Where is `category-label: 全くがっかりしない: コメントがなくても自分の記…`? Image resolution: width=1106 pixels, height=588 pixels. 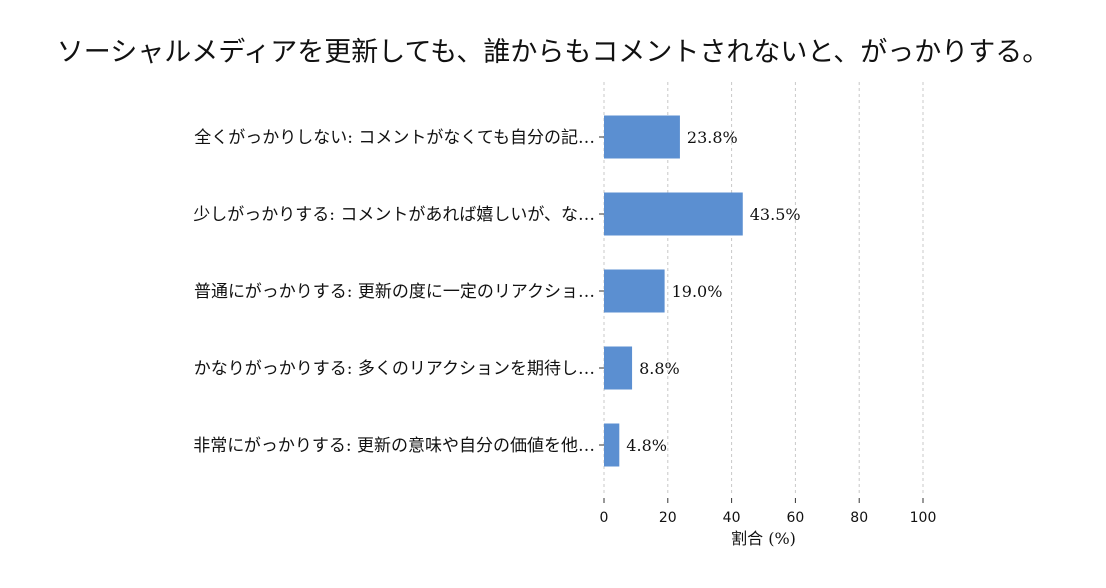
category-label: 全くがっかりしない: コメントがなくても自分の記… is located at coordinates (394, 138).